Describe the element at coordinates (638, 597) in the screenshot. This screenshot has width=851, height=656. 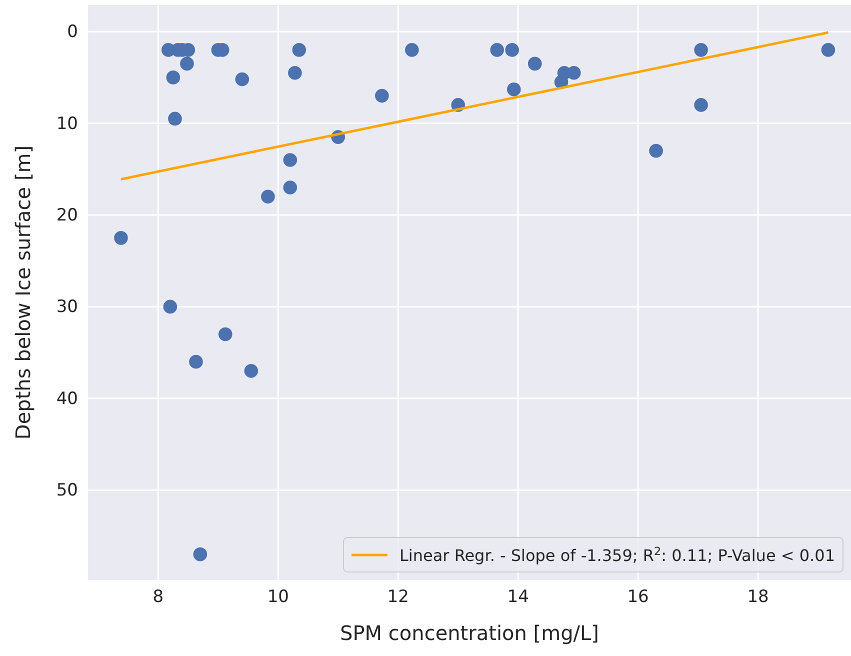
I see `x-tick-label: 16` at that location.